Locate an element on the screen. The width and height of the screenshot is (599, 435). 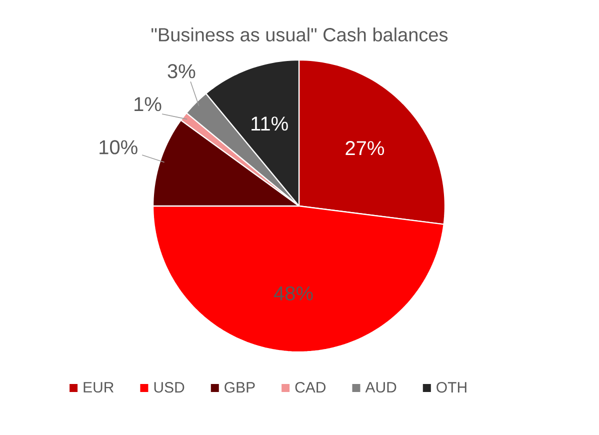
data-label: 48% is located at coordinates (293, 293).